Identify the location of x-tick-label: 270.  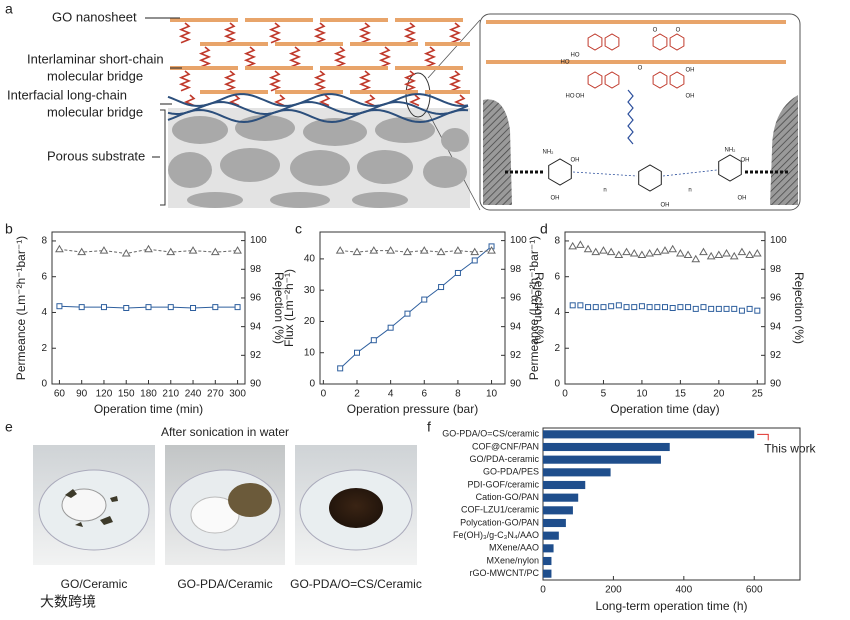
(215, 394).